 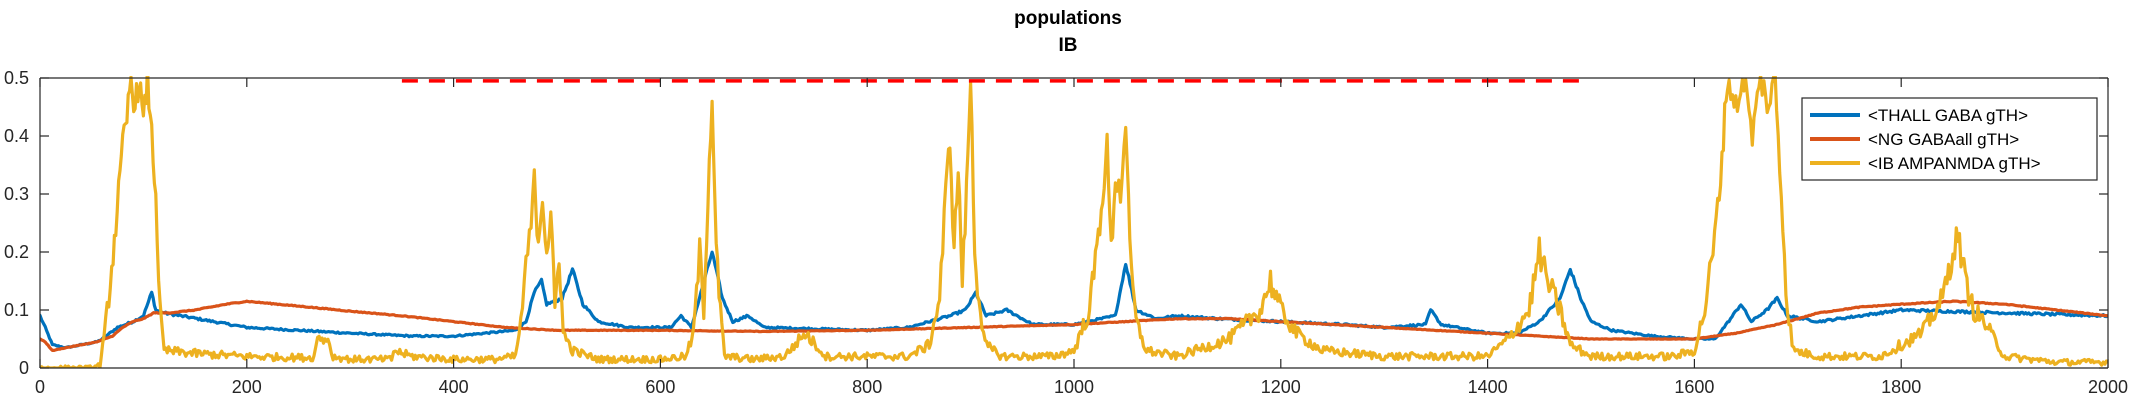 What do you see at coordinates (247, 387) in the screenshot?
I see `x-tick-label: 200` at bounding box center [247, 387].